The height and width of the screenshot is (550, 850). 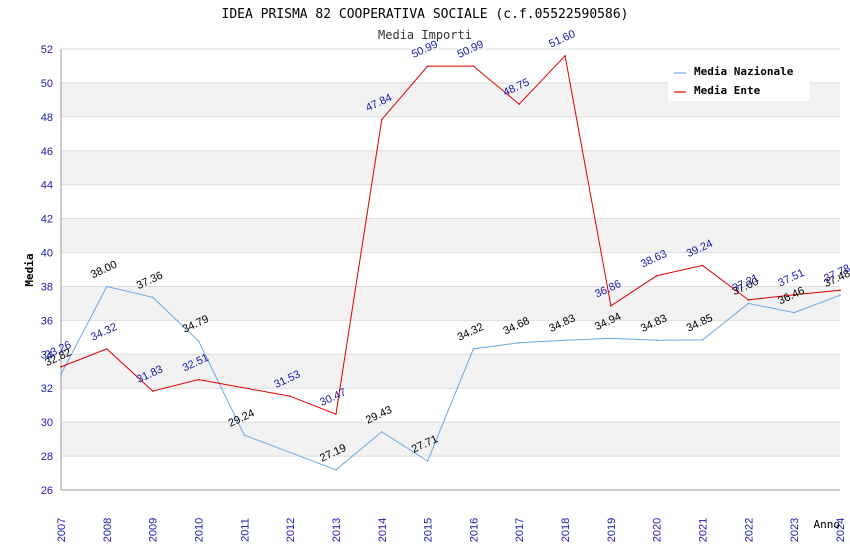 I want to click on x-tick-label: 2017, so click(x=520, y=530).